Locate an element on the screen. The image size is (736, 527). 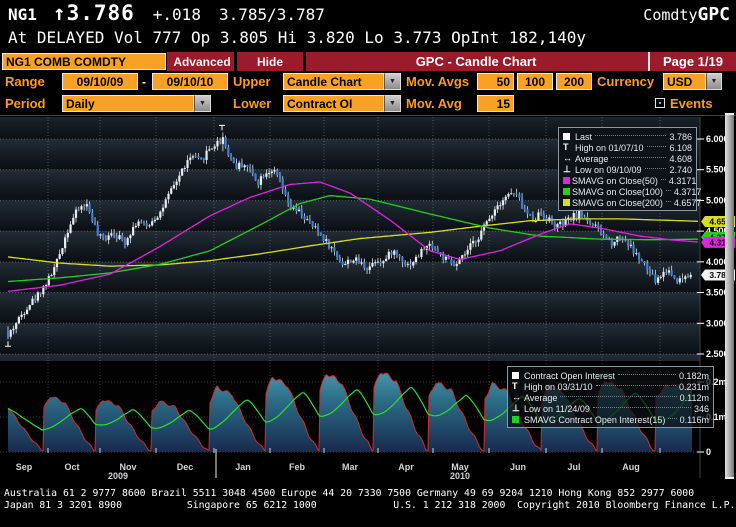
page-indicator: Page 1/19 is located at coordinates (693, 61).